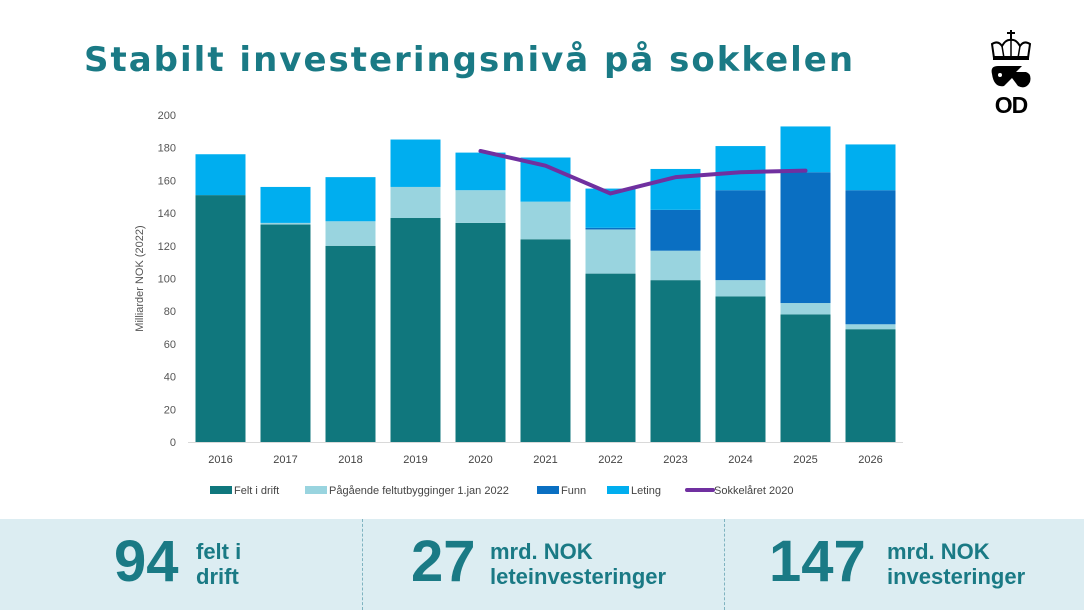  I want to click on stat-value: 27, so click(443, 561).